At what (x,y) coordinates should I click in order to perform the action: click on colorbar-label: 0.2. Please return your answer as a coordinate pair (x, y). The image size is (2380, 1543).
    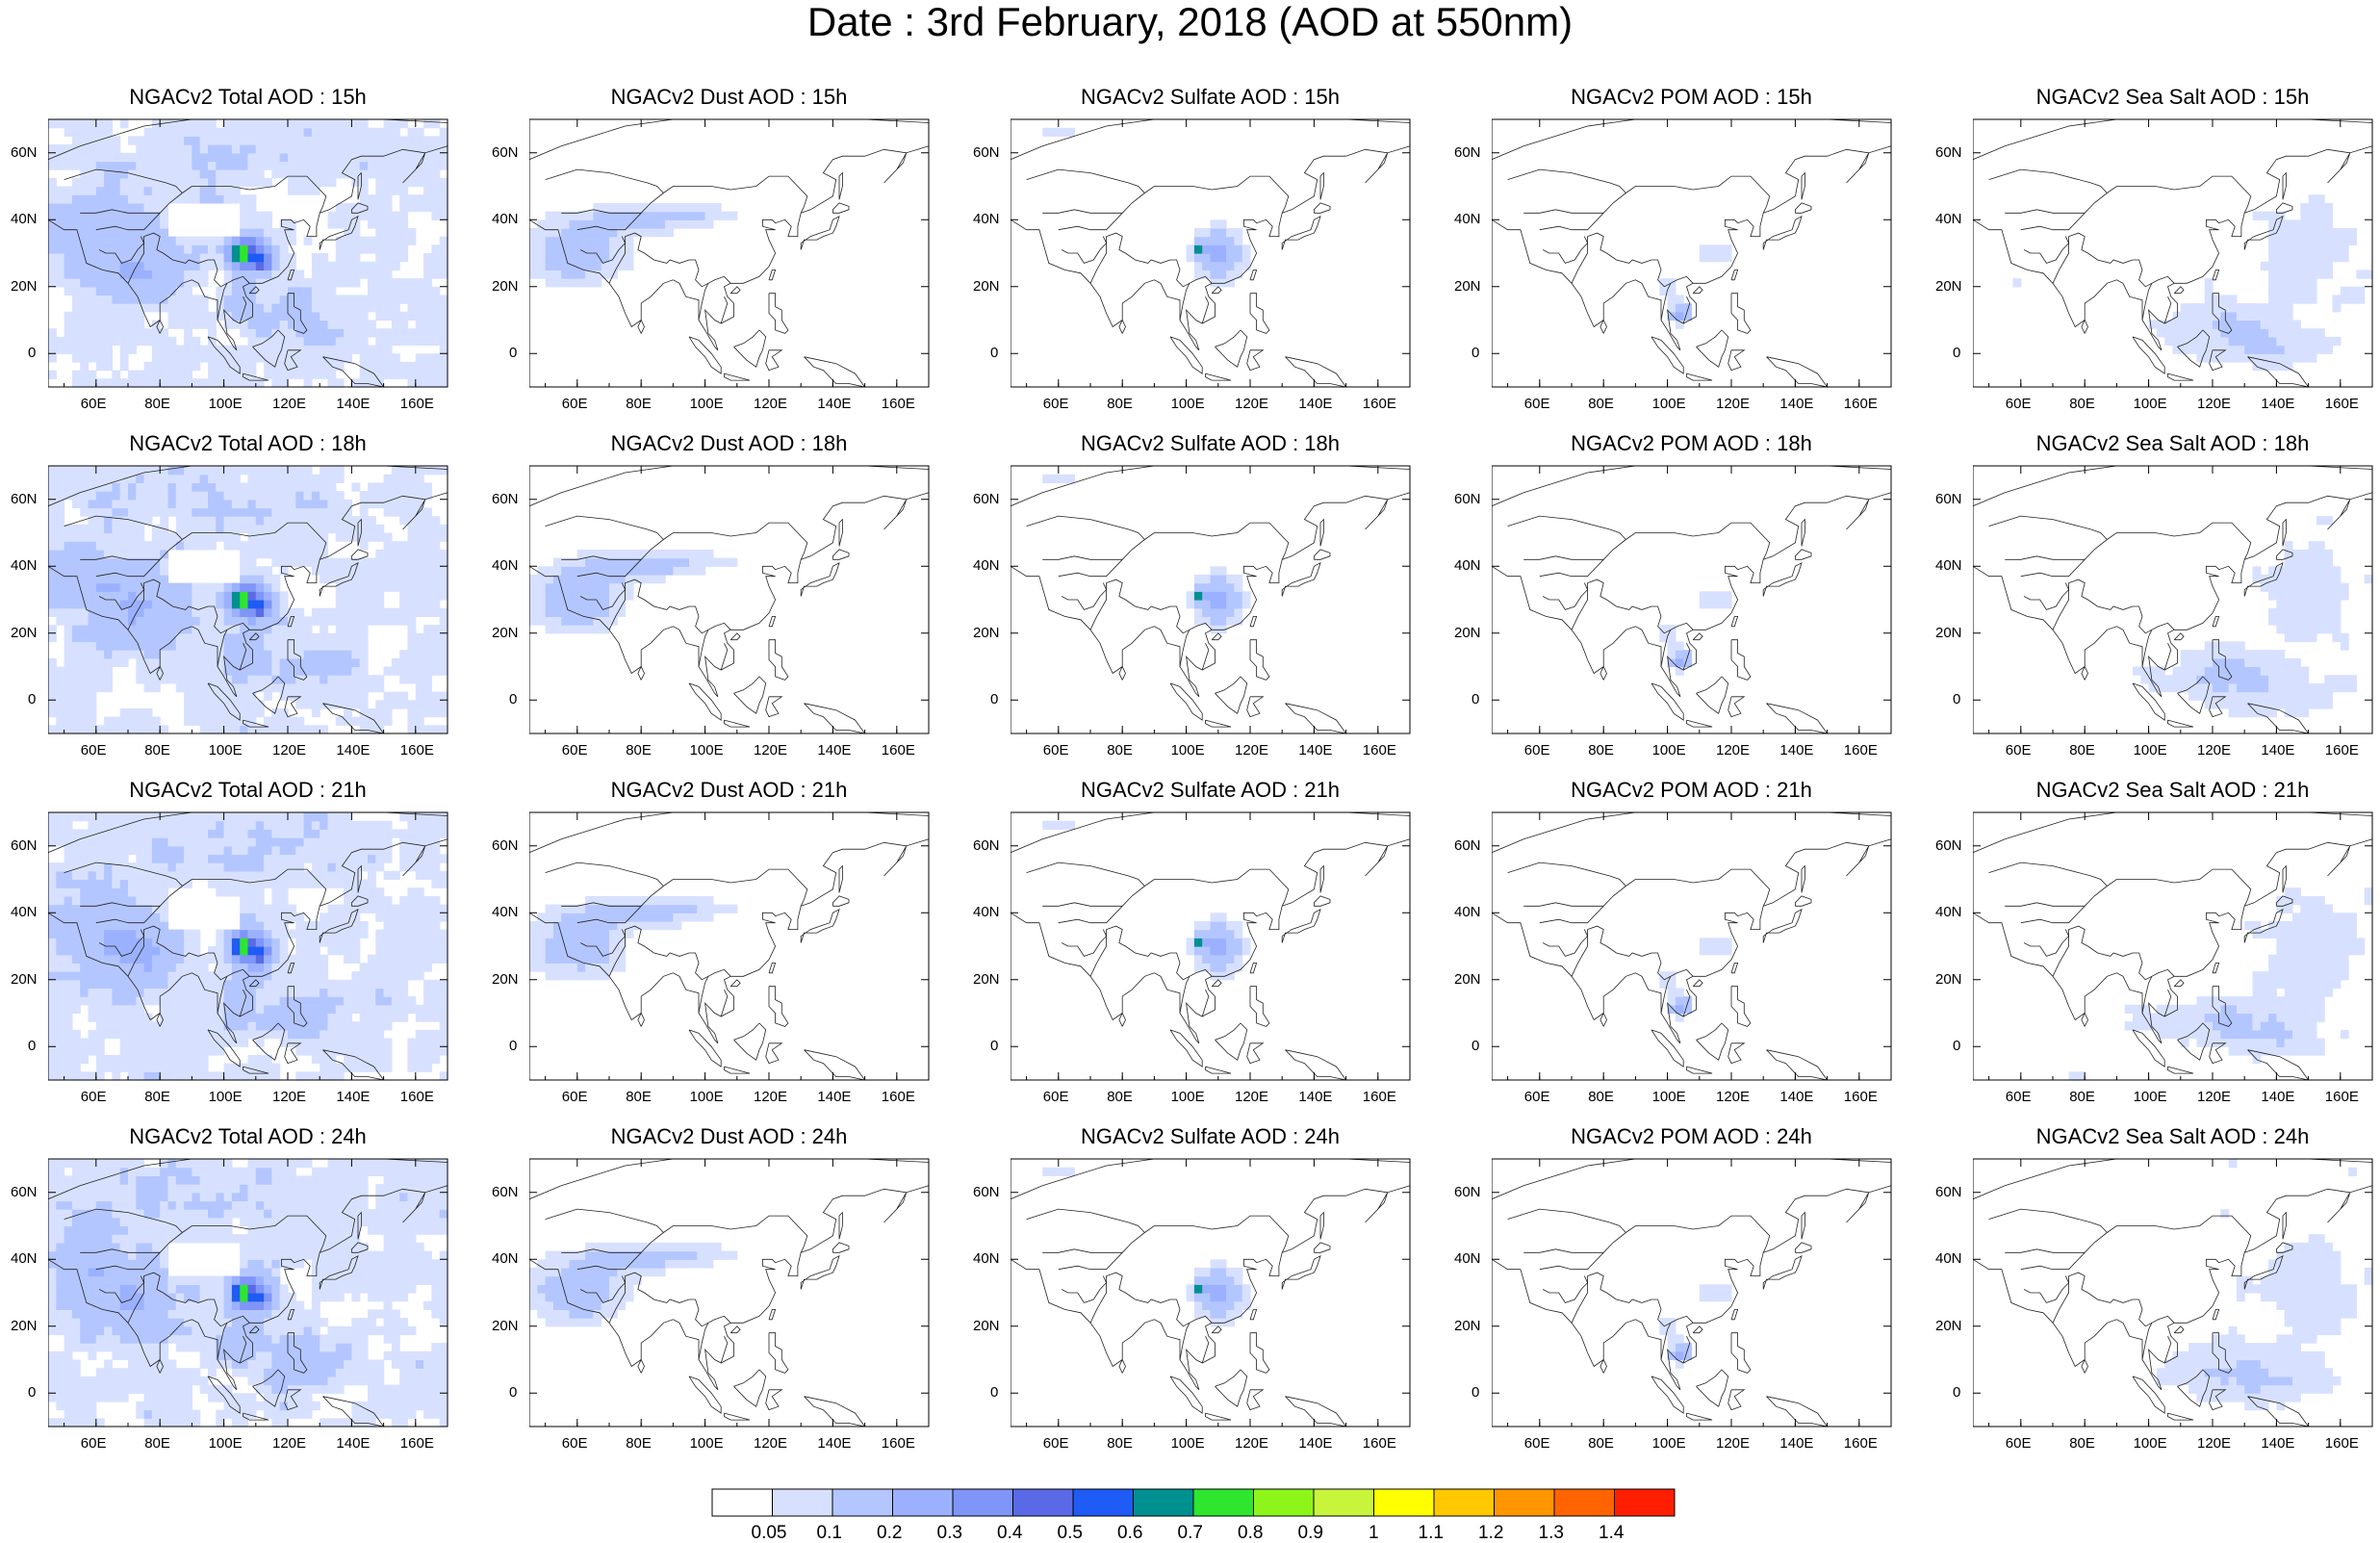
    Looking at the image, I should click on (890, 1533).